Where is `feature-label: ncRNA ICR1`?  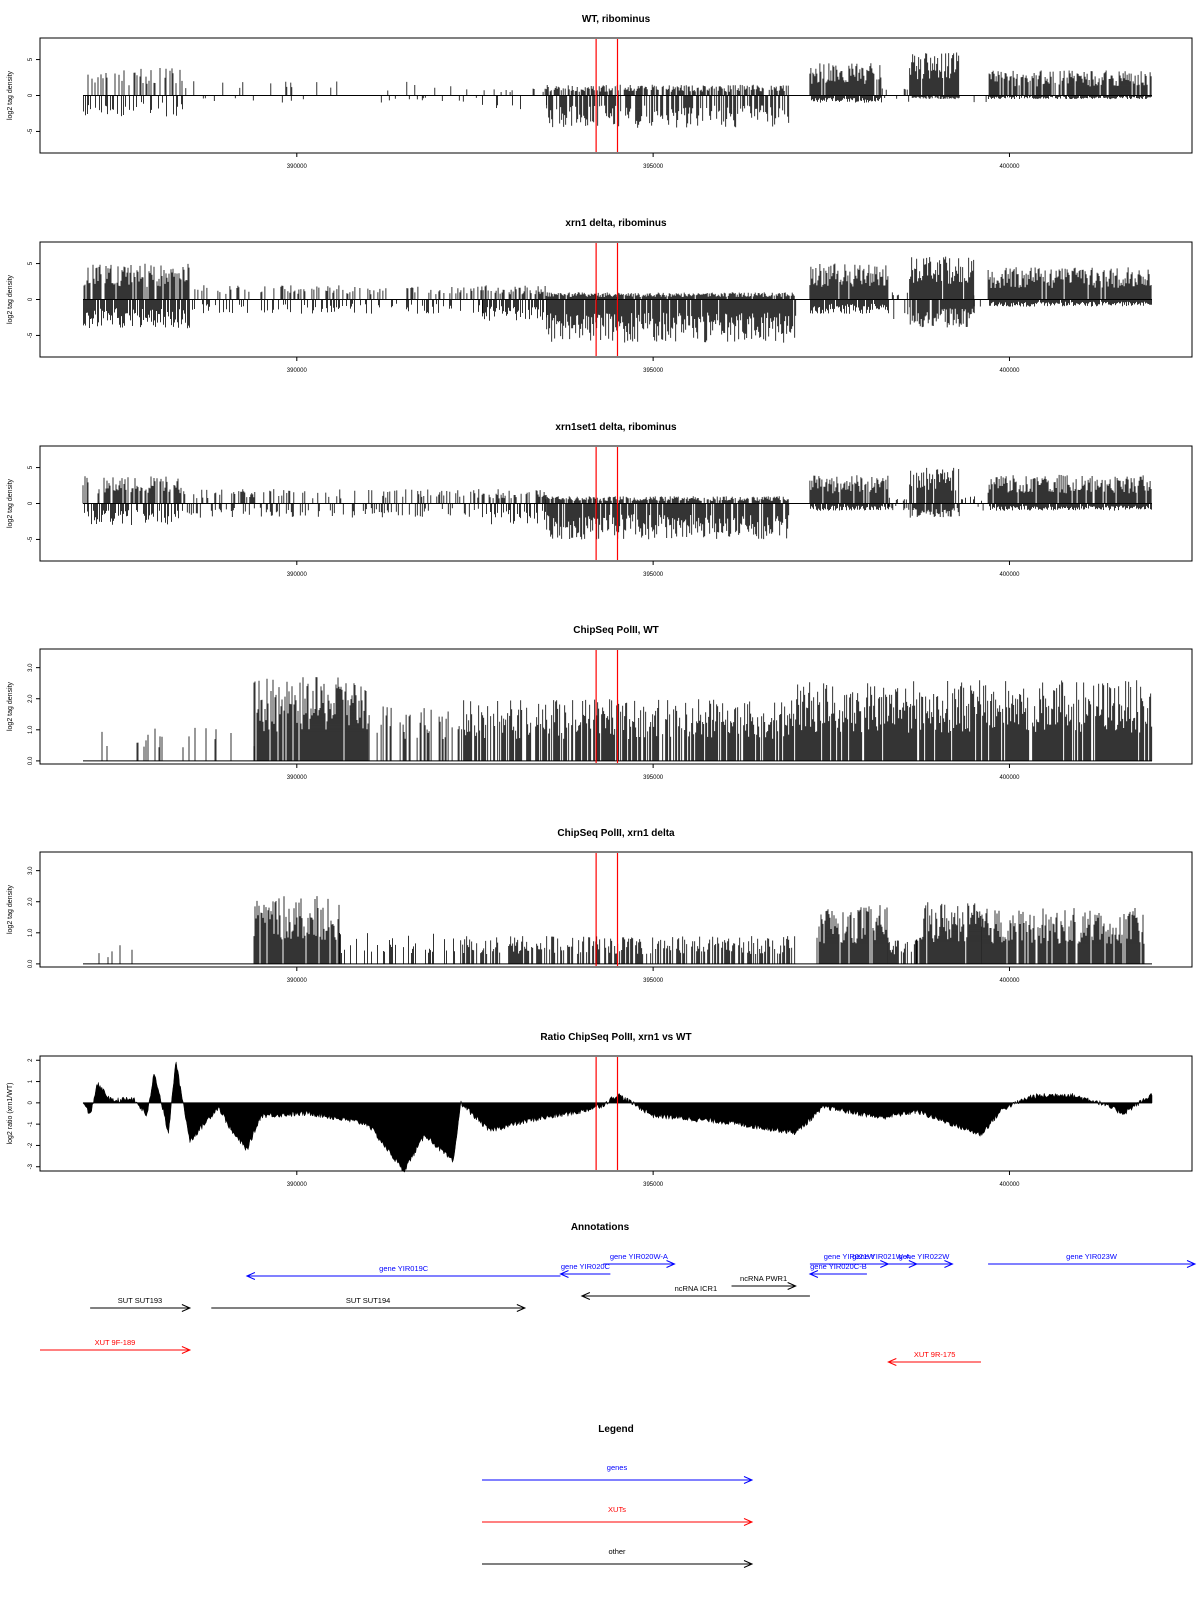 feature-label: ncRNA ICR1 is located at coordinates (696, 1288).